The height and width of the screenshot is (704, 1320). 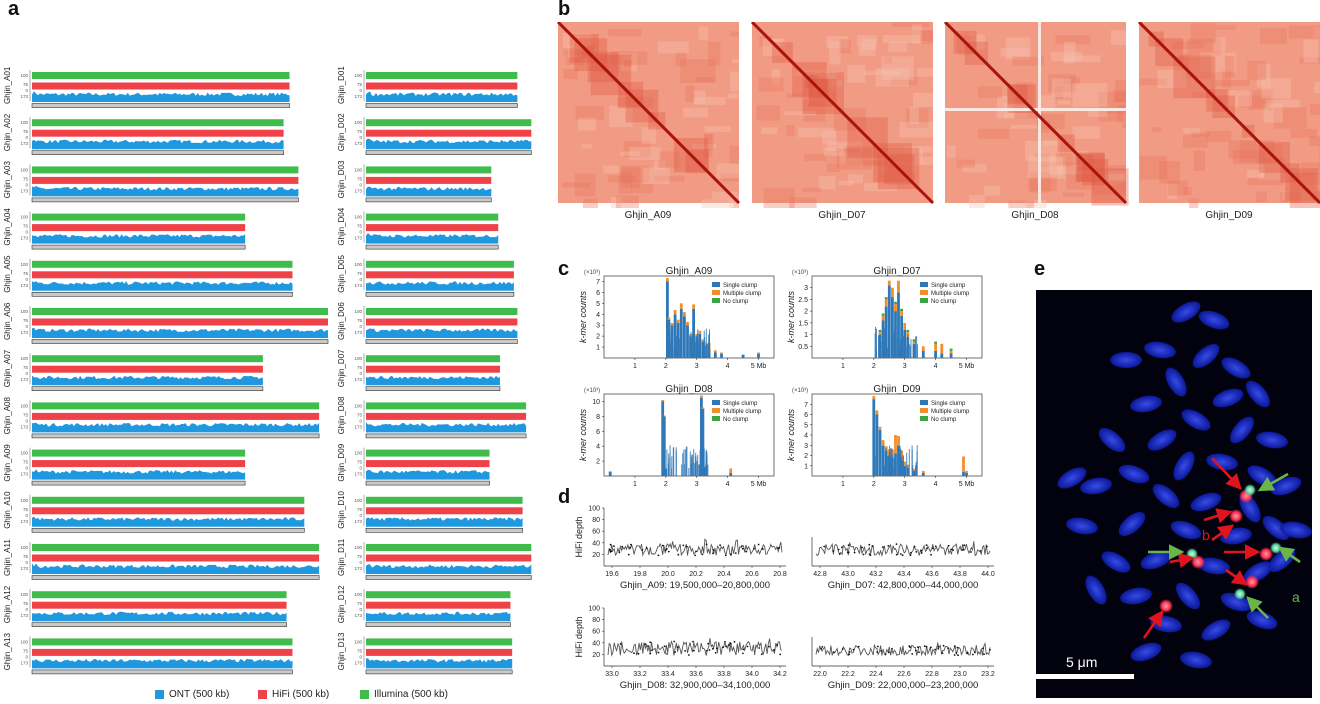 I want to click on panel-e-label: e, so click(x=1040, y=269).